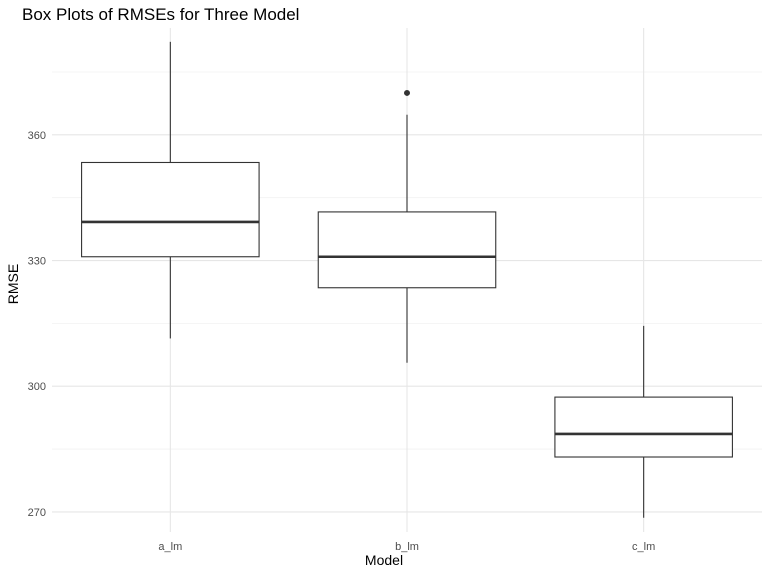 This screenshot has height=576, width=768. I want to click on y-tick-label: 270, so click(37, 513).